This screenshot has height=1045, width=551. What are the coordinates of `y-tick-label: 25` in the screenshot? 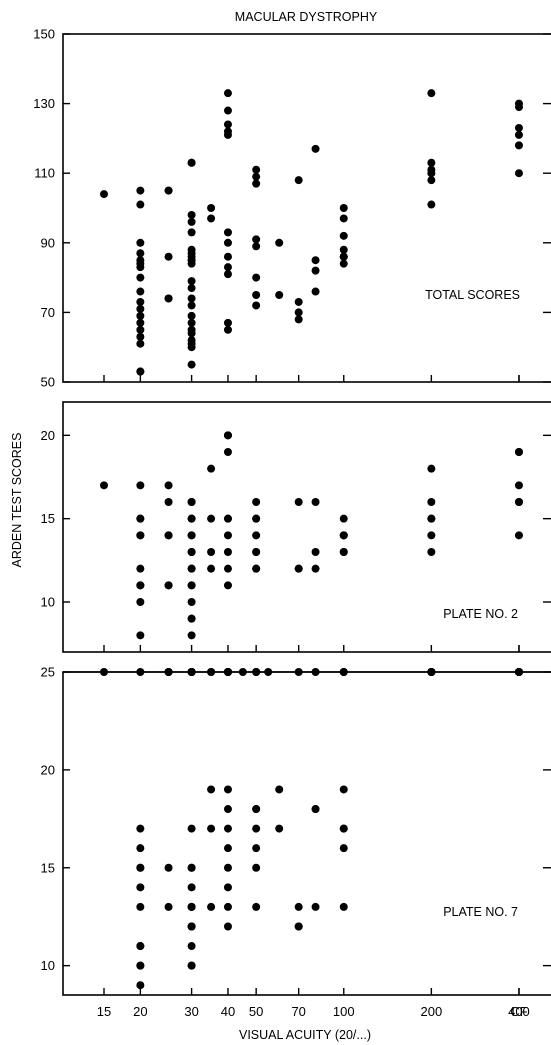 It's located at (48, 672).